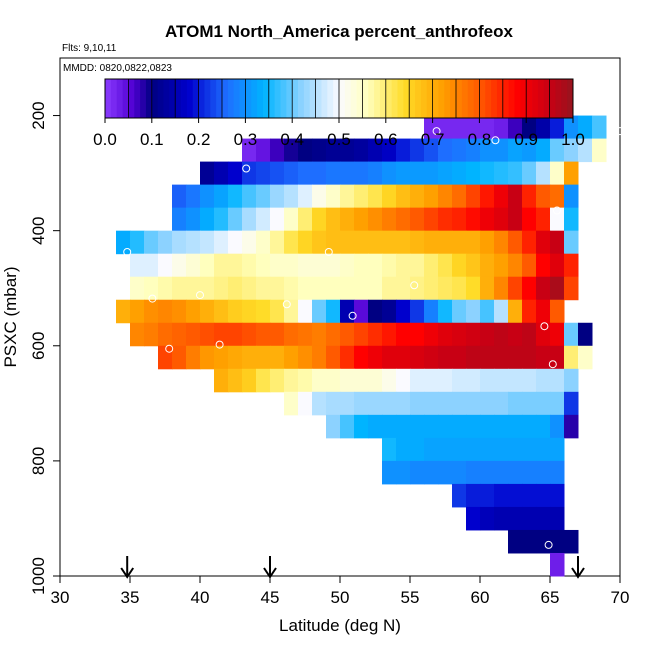  I want to click on y-axis: 200 400 600 800 1000, so click(44, 348).